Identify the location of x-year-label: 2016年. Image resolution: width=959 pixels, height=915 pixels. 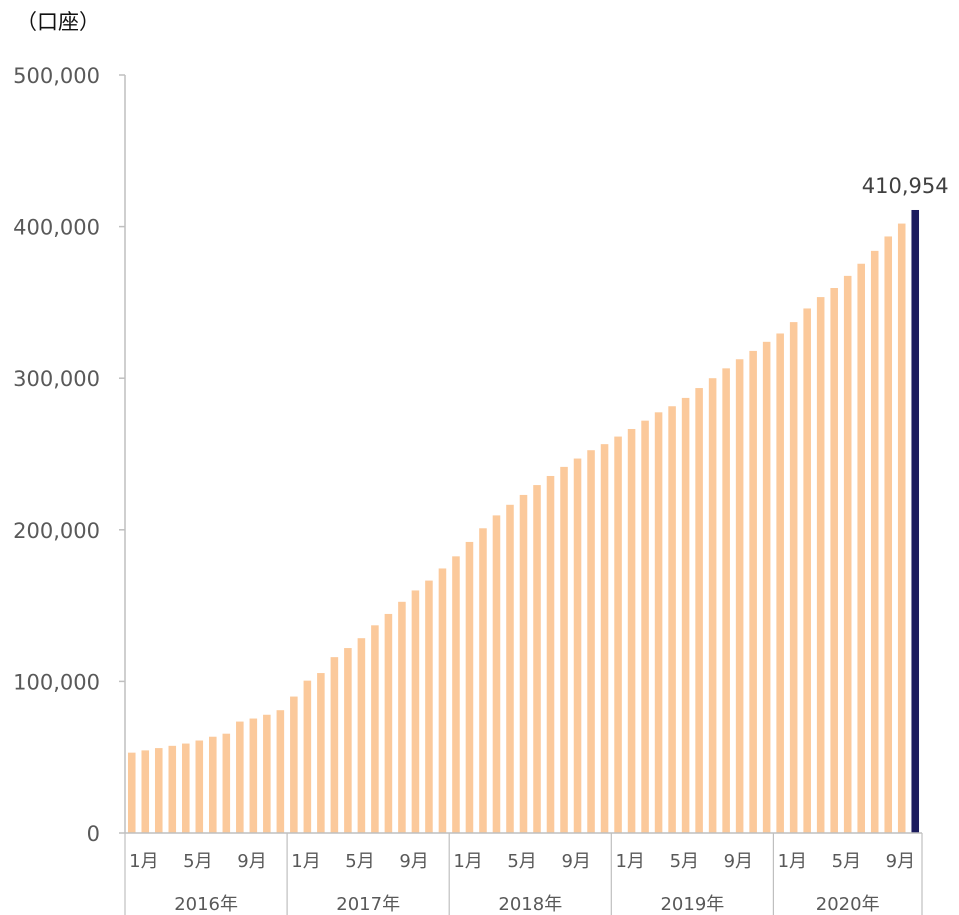
(206, 904).